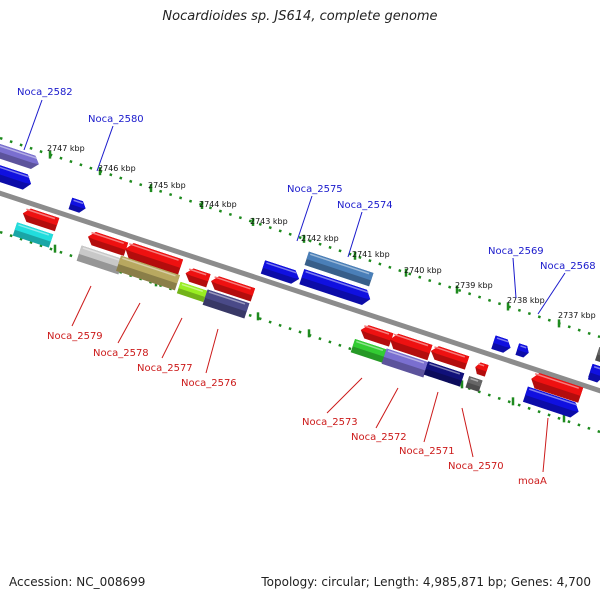  What do you see at coordinates (209, 383) in the screenshot?
I see `gene-label: Noca_2576` at bounding box center [209, 383].